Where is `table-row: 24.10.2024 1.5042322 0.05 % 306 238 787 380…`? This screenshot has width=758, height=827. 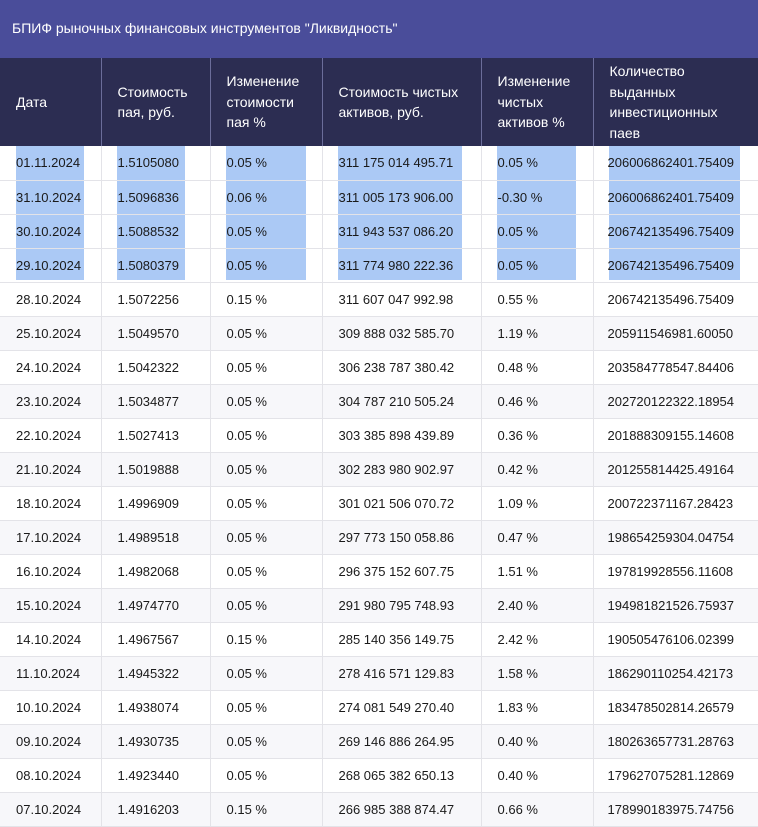 table-row: 24.10.2024 1.5042322 0.05 % 306 238 787 380… is located at coordinates (379, 367).